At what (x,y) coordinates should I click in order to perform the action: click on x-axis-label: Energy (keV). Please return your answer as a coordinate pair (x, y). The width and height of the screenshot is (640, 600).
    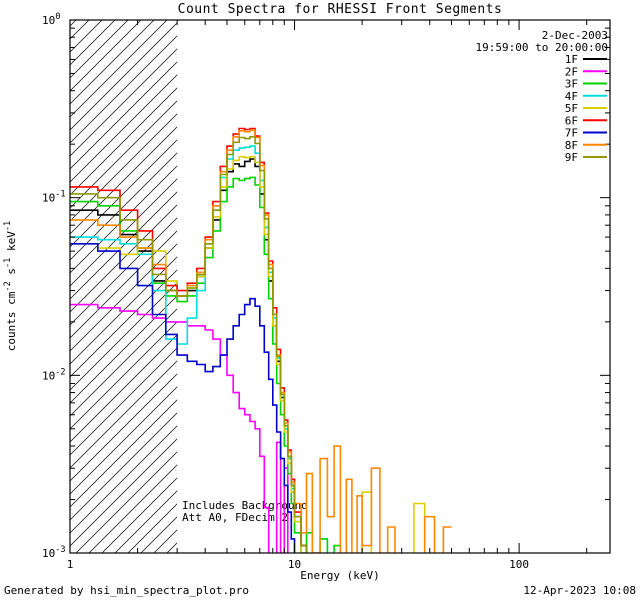
    Looking at the image, I should click on (339, 575).